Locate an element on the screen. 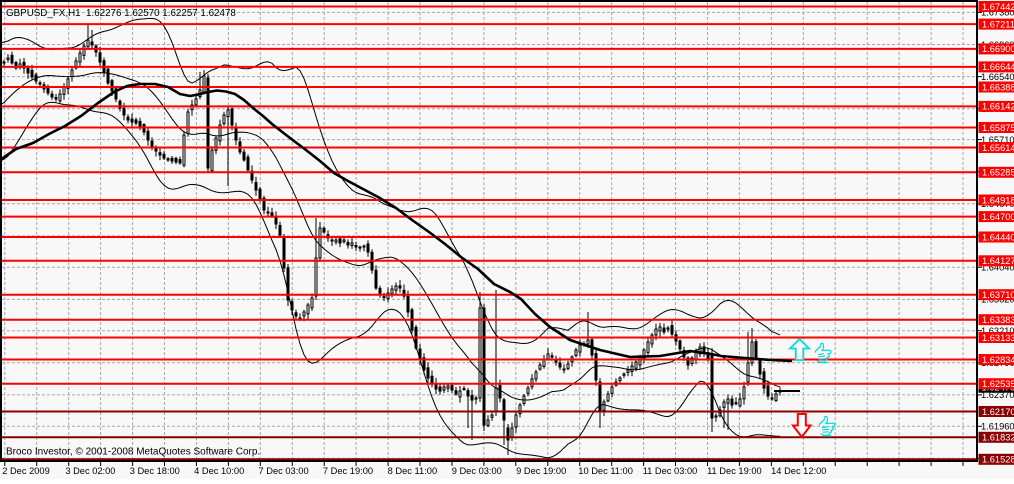 The height and width of the screenshot is (484, 1014). svg-text: 1.62170 is located at coordinates (998, 412).